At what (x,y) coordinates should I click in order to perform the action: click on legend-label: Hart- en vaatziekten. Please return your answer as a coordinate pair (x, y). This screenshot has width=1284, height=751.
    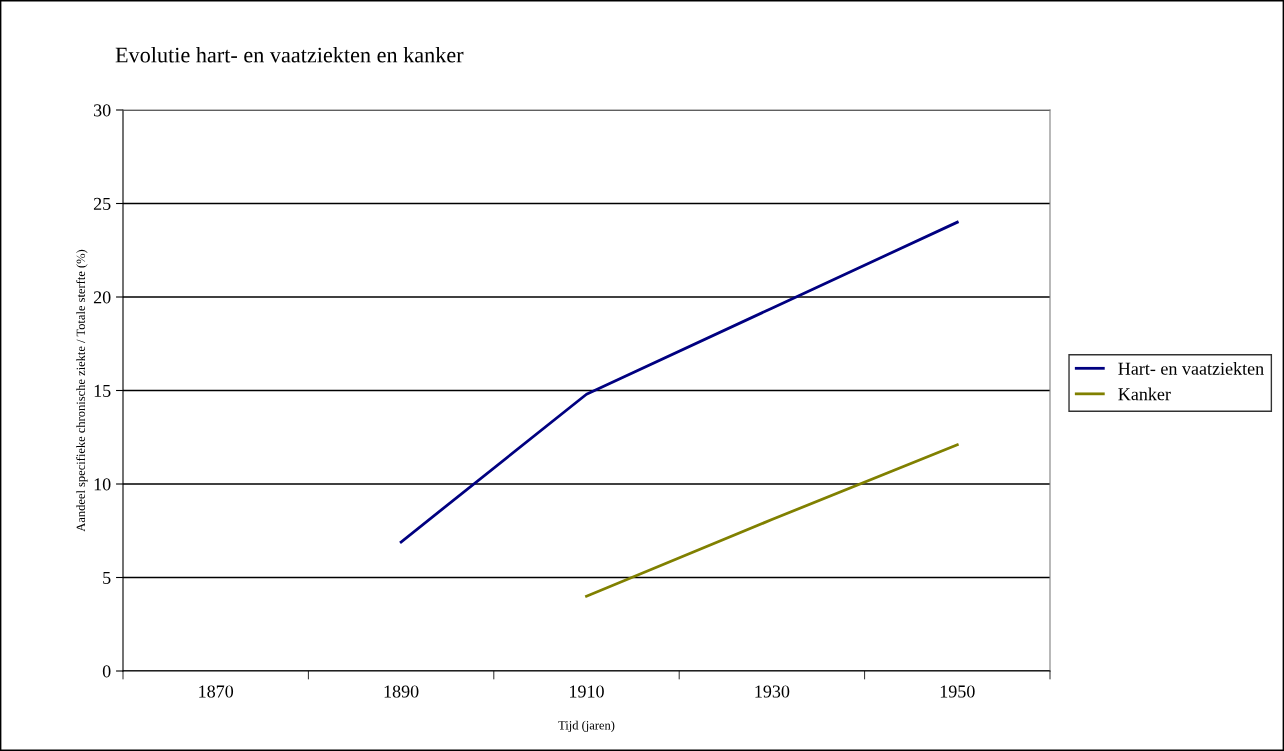
    Looking at the image, I should click on (1191, 368).